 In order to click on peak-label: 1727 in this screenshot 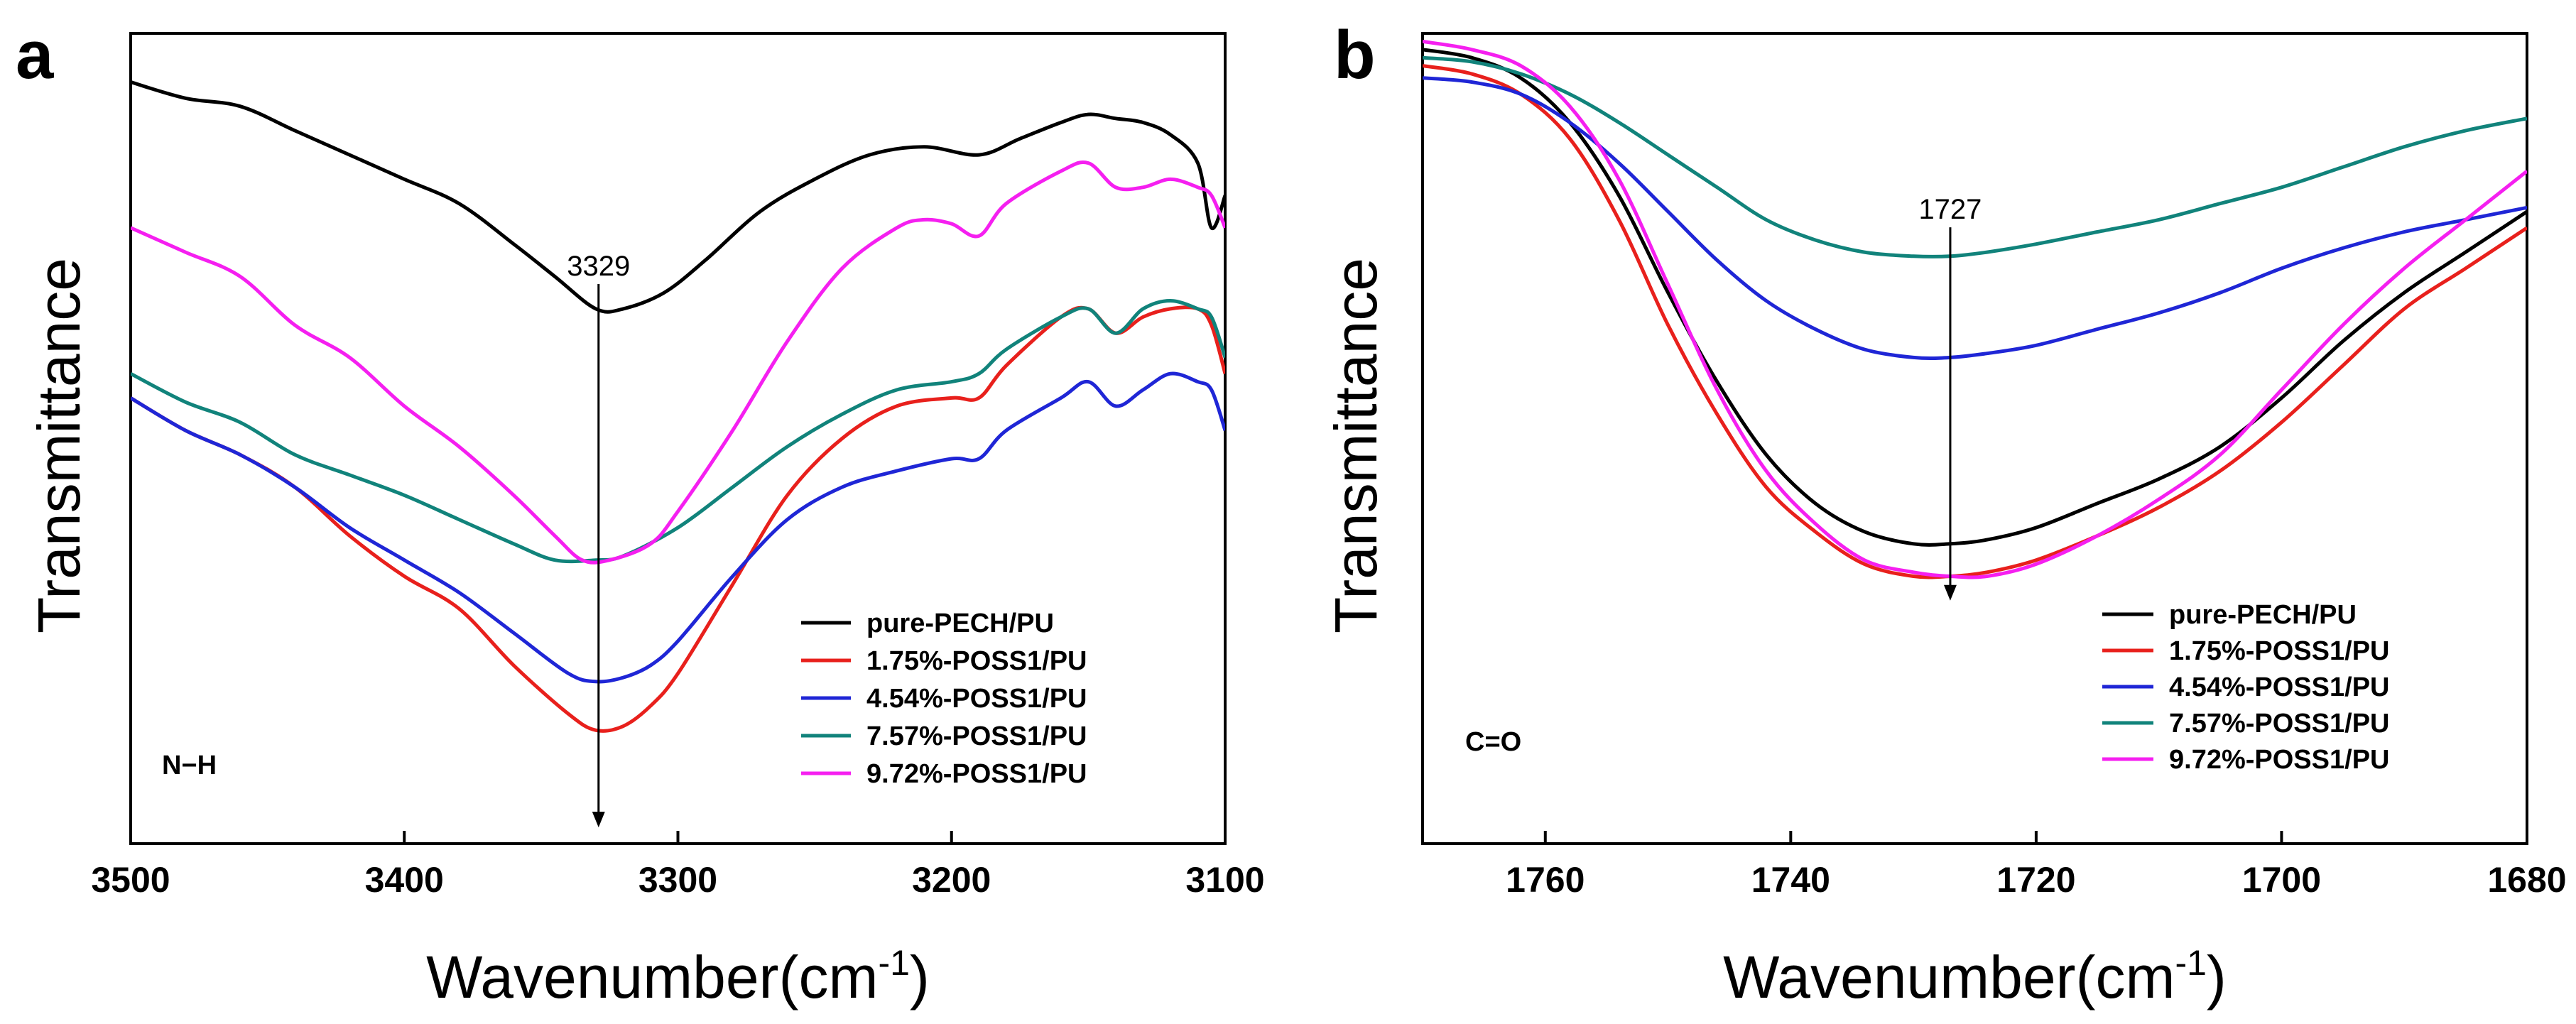, I will do `click(1950, 209)`.